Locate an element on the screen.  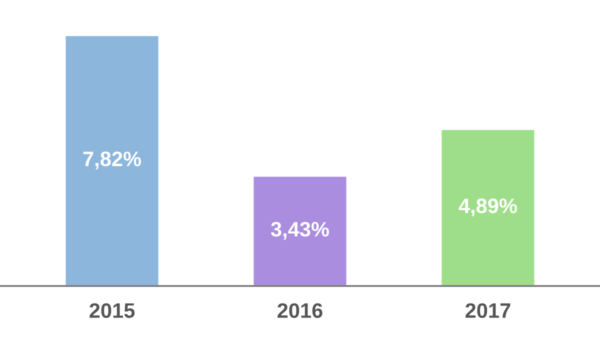
data-label: 3,43% is located at coordinates (299, 231).